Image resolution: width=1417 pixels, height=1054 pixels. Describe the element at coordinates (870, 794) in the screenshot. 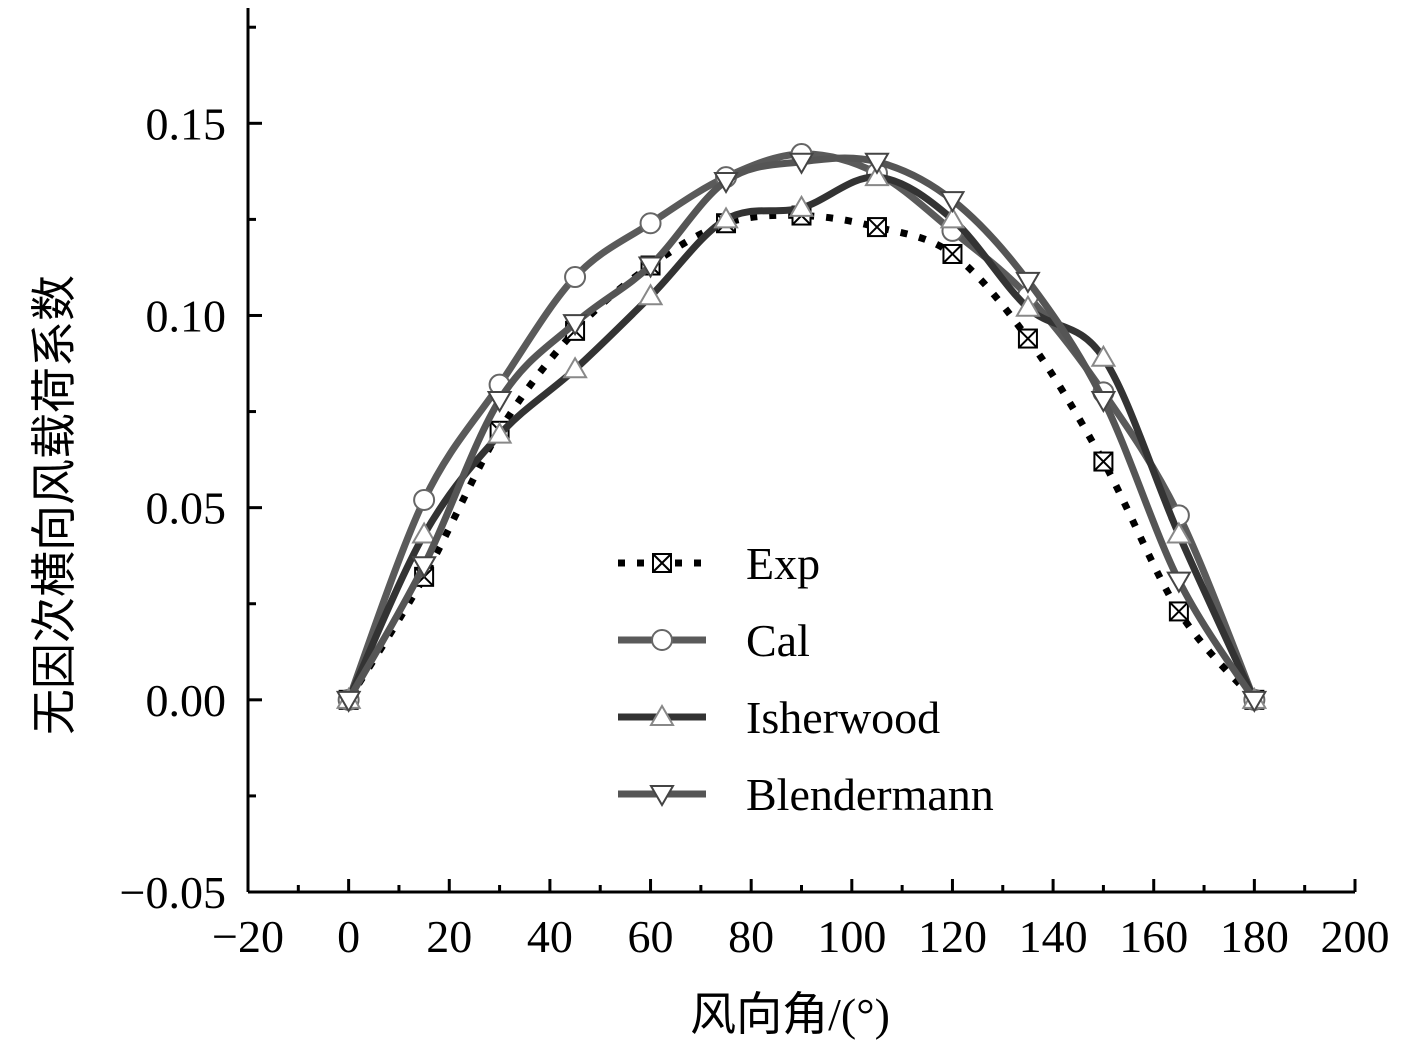

I see `legend-label-blendermann: Blendermann` at that location.